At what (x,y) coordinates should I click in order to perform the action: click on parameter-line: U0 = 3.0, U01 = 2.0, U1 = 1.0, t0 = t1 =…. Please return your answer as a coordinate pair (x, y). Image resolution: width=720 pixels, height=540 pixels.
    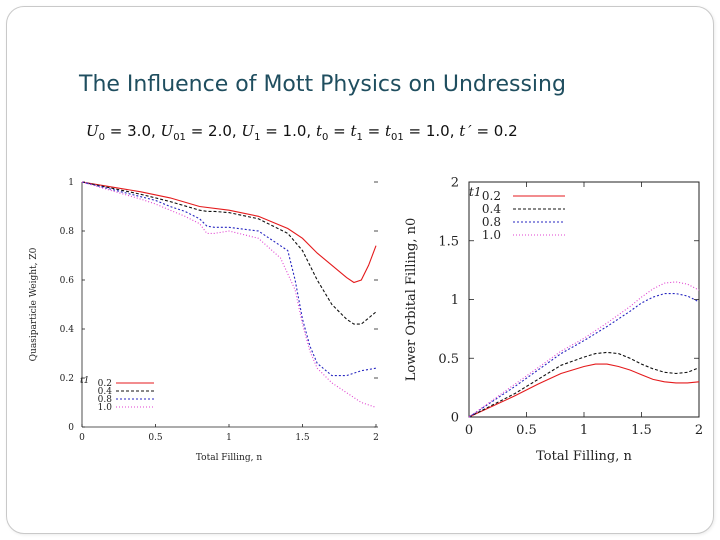
    Looking at the image, I should click on (302, 132).